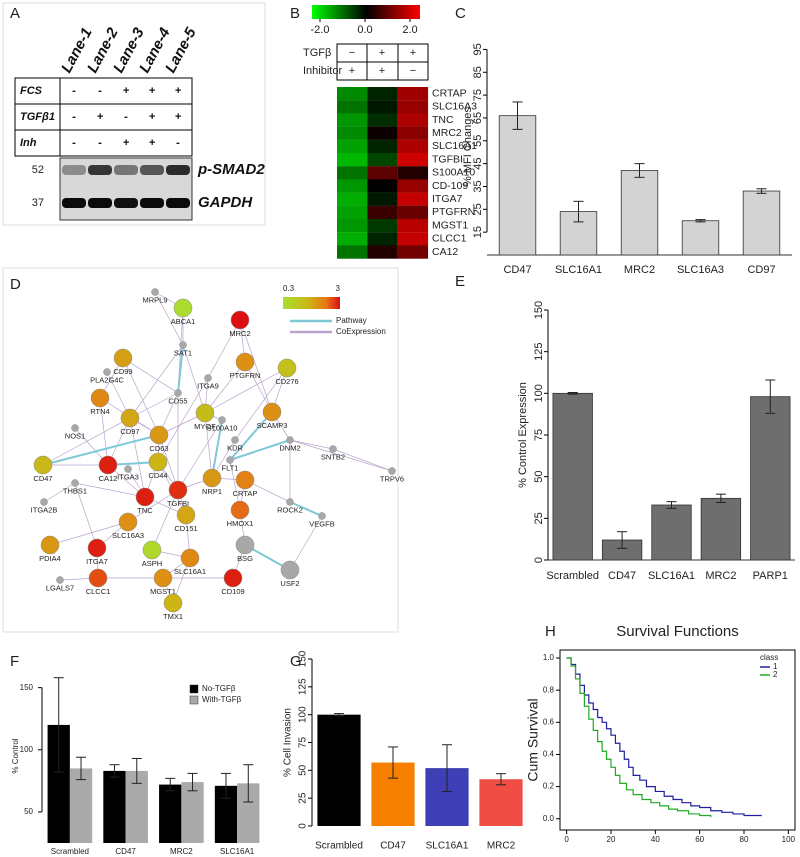  What do you see at coordinates (478, 49) in the screenshot?
I see `y-tick-label: 95` at bounding box center [478, 49].